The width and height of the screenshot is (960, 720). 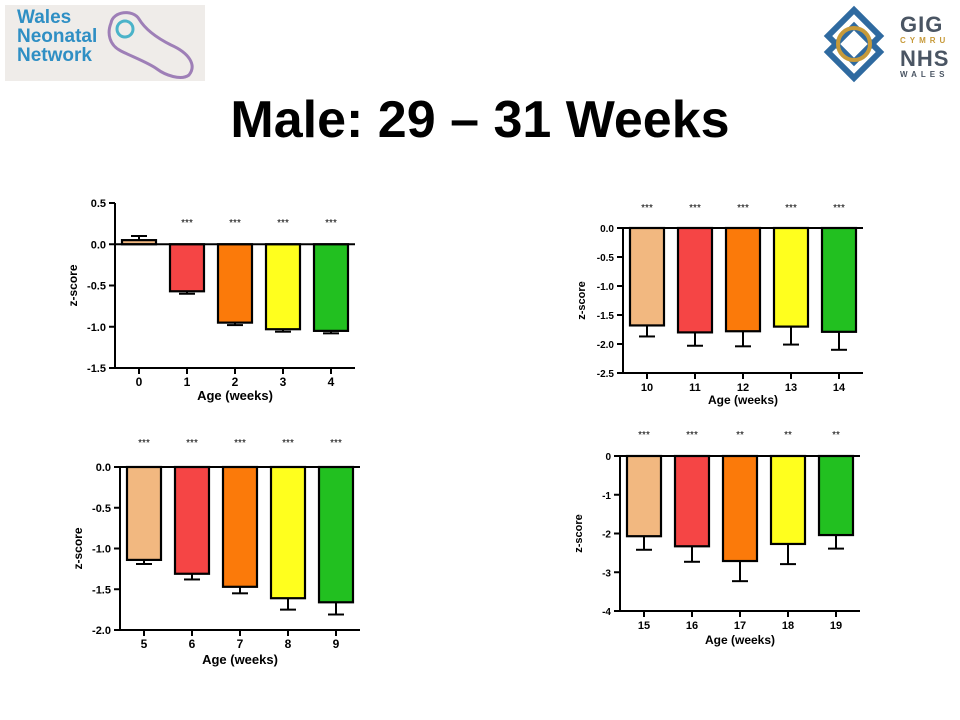 I want to click on logo-left-line1: Wales, so click(x=44, y=17).